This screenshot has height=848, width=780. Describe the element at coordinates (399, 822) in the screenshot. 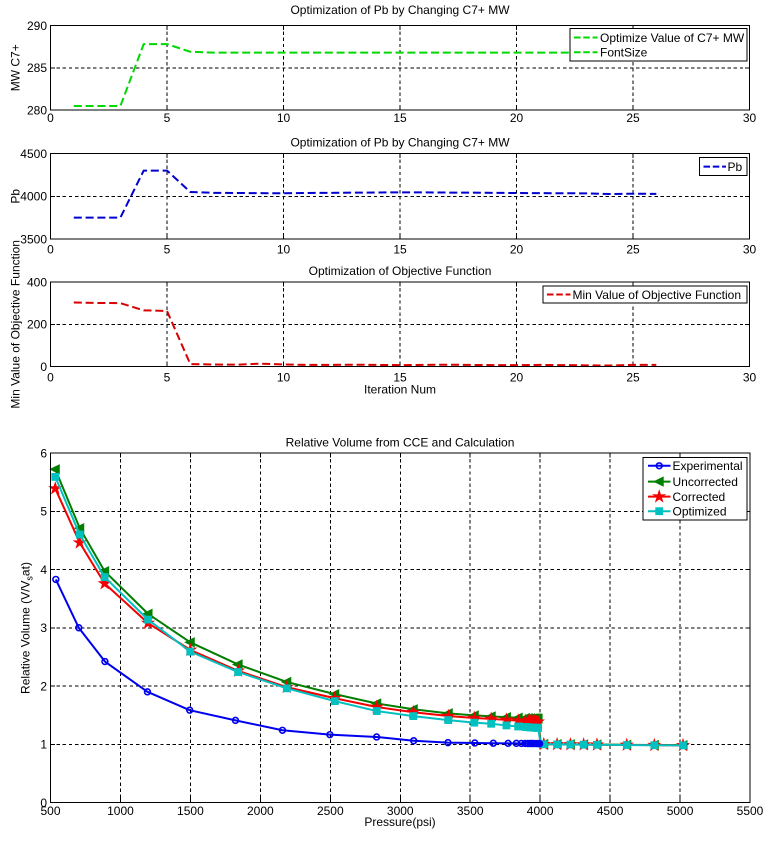

I see `svg-text: Pressure(psi)` at that location.